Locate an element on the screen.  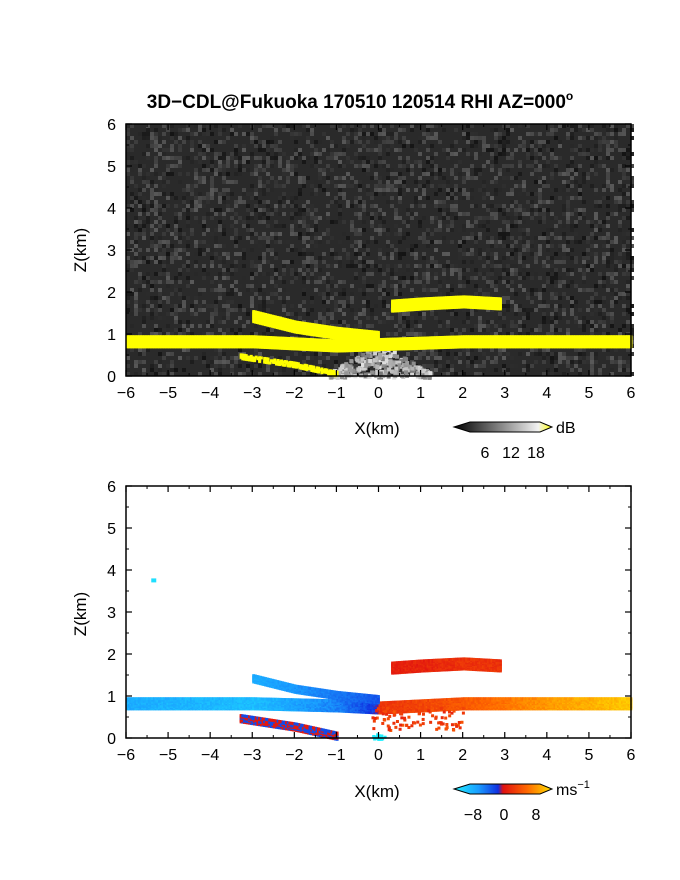
clutter-cell is located at coordinates (377, 372).